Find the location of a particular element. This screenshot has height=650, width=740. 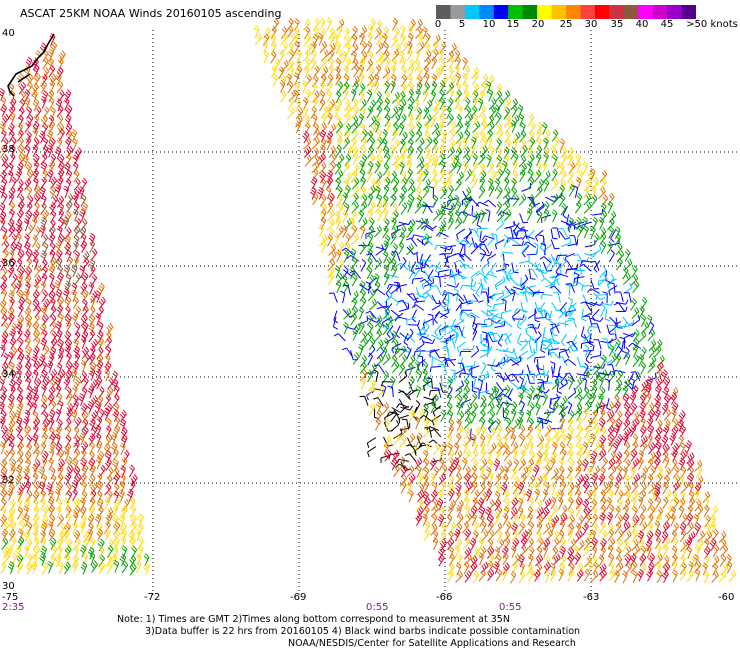

lat-label: 30 is located at coordinates (8, 586).